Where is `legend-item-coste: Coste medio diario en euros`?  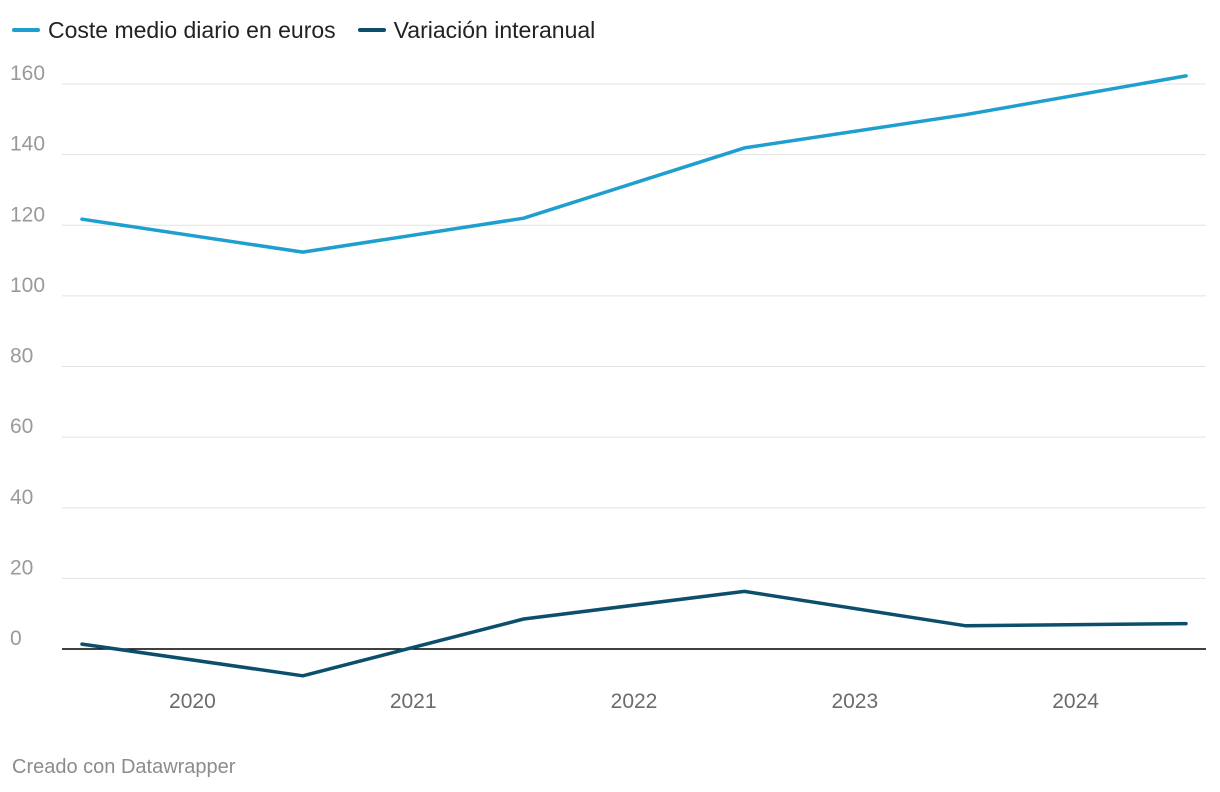
legend-item-coste: Coste medio diario en euros is located at coordinates (174, 30).